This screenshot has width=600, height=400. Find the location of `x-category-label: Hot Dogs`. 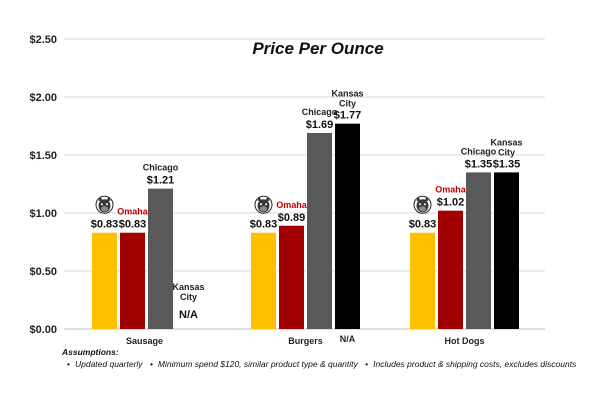

x-category-label: Hot Dogs is located at coordinates (465, 341).